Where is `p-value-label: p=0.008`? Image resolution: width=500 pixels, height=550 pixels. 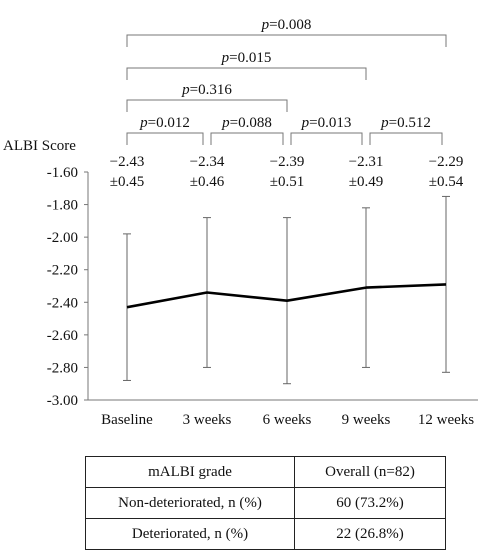 p-value-label: p=0.008 is located at coordinates (286, 25).